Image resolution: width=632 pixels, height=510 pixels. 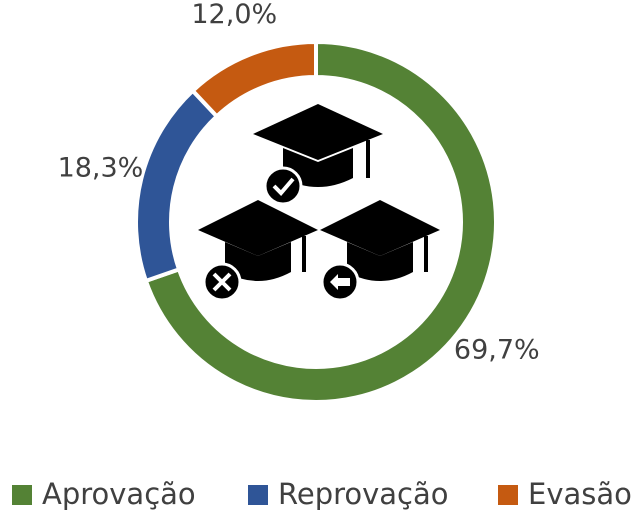 I want to click on legend-label: Reprovação, so click(x=363, y=493).